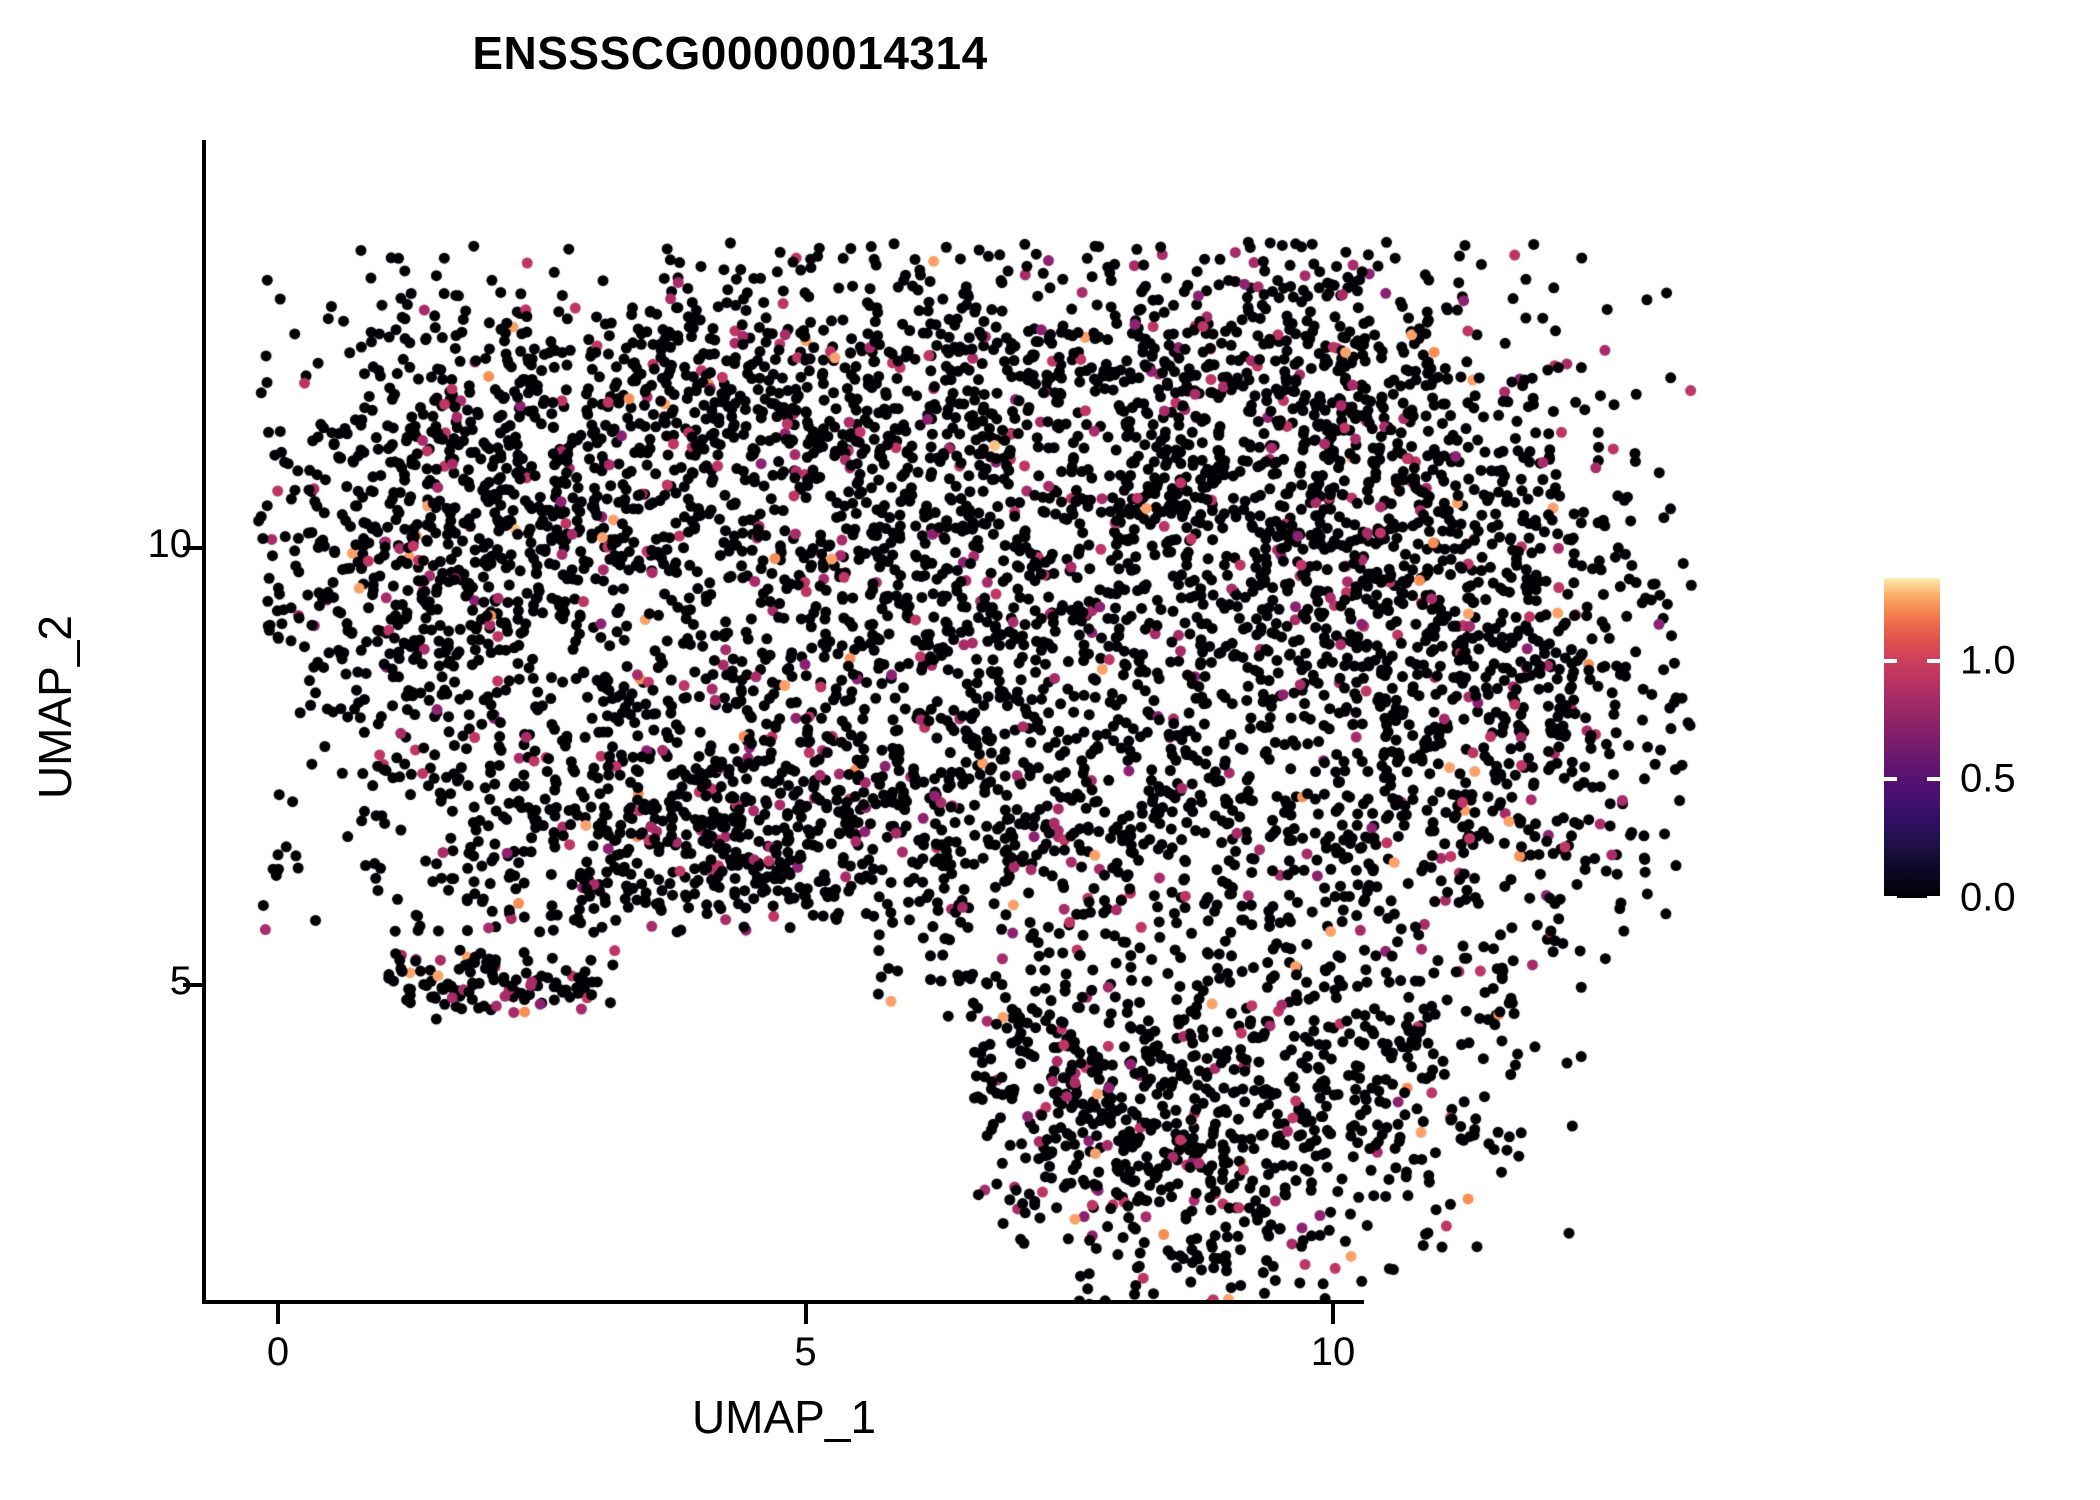  What do you see at coordinates (180, 981) in the screenshot?
I see `y-tick-label: 5` at bounding box center [180, 981].